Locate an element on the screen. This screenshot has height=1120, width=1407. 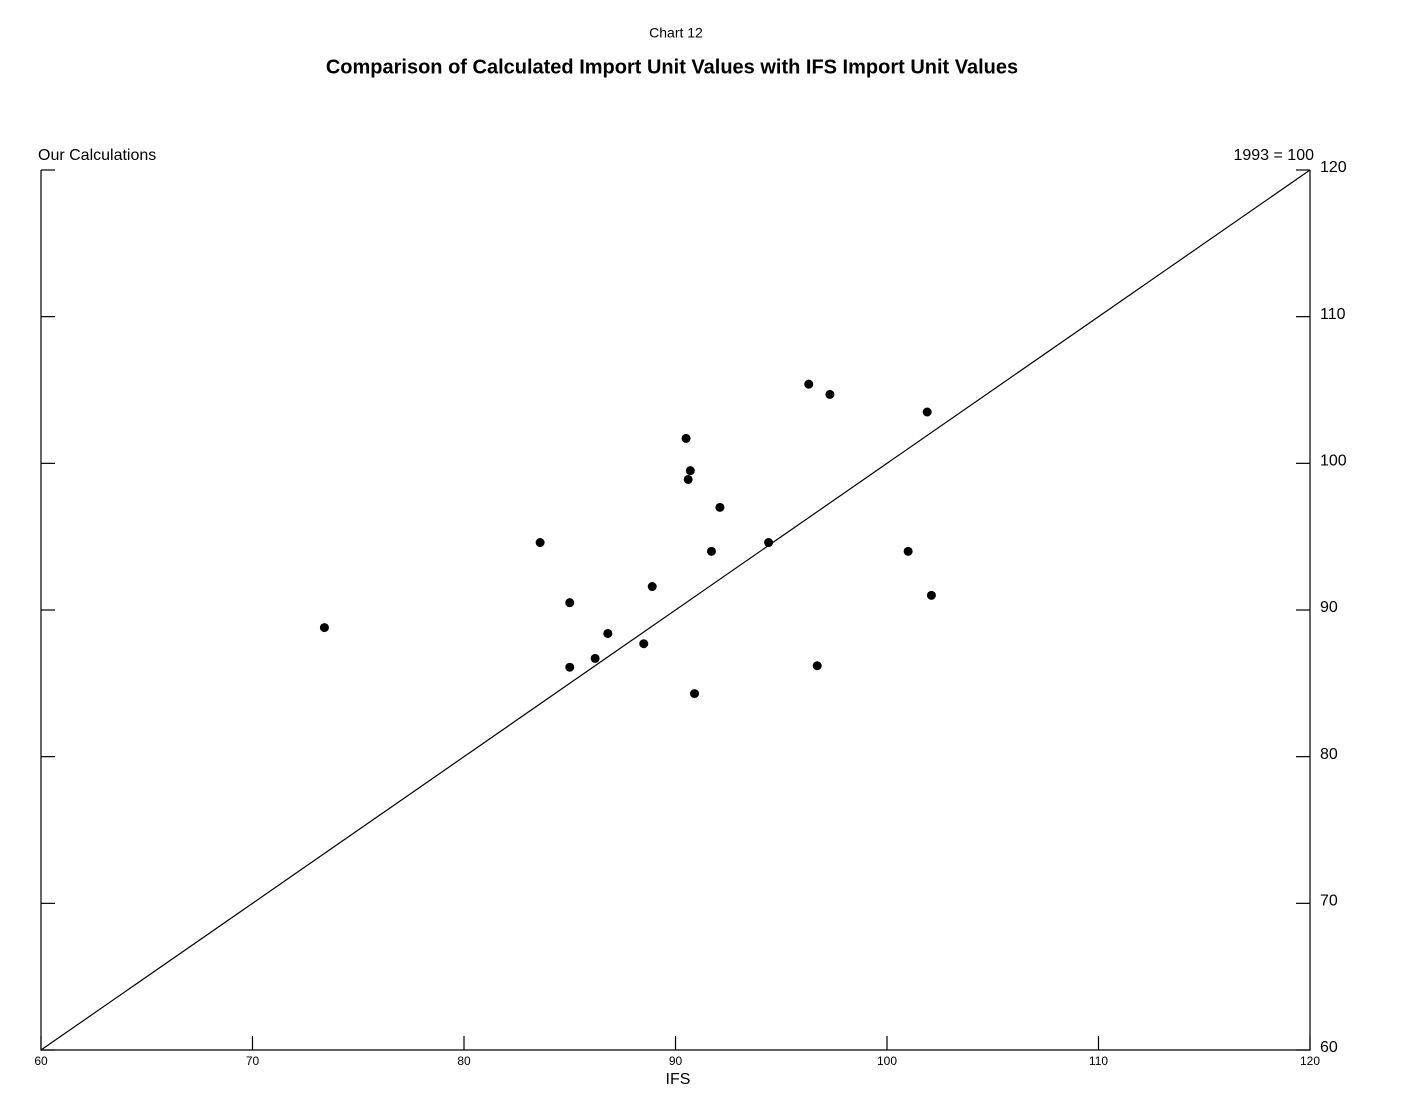
x-tick-label: 100 is located at coordinates (887, 1061).